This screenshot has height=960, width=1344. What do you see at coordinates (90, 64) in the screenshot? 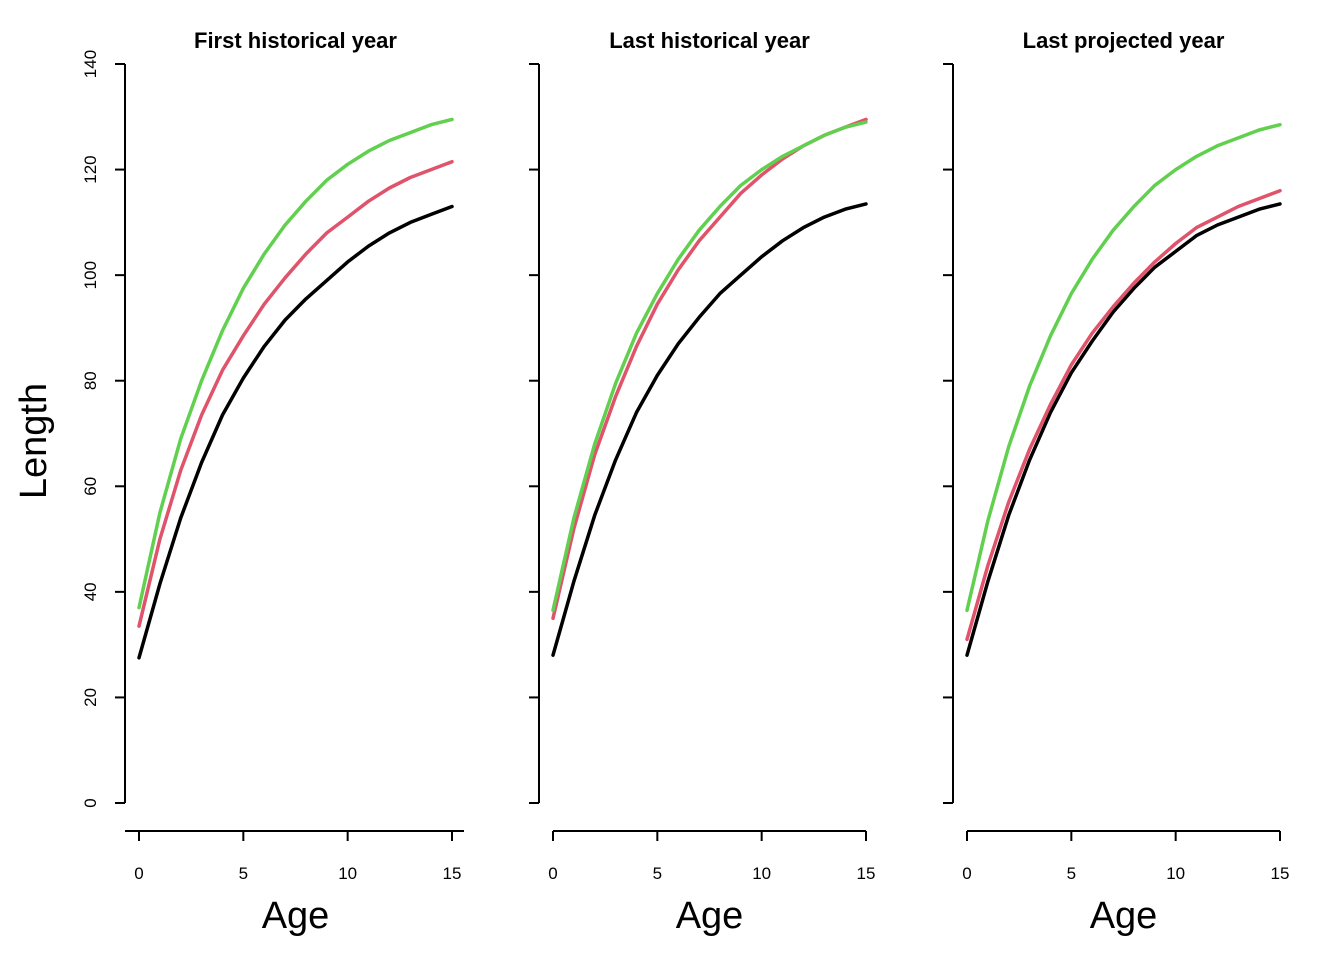
I see `y-tick-label: 140` at bounding box center [90, 64].